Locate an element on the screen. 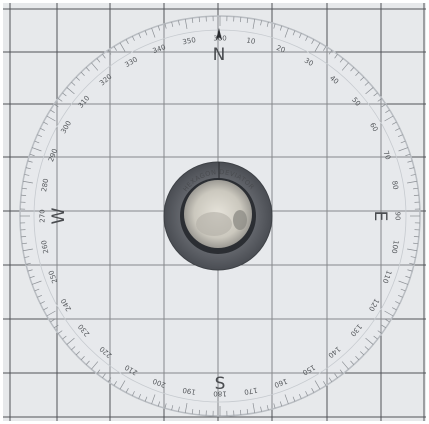 The image size is (429, 424). dial-degree-label: 190 is located at coordinates (189, 391).